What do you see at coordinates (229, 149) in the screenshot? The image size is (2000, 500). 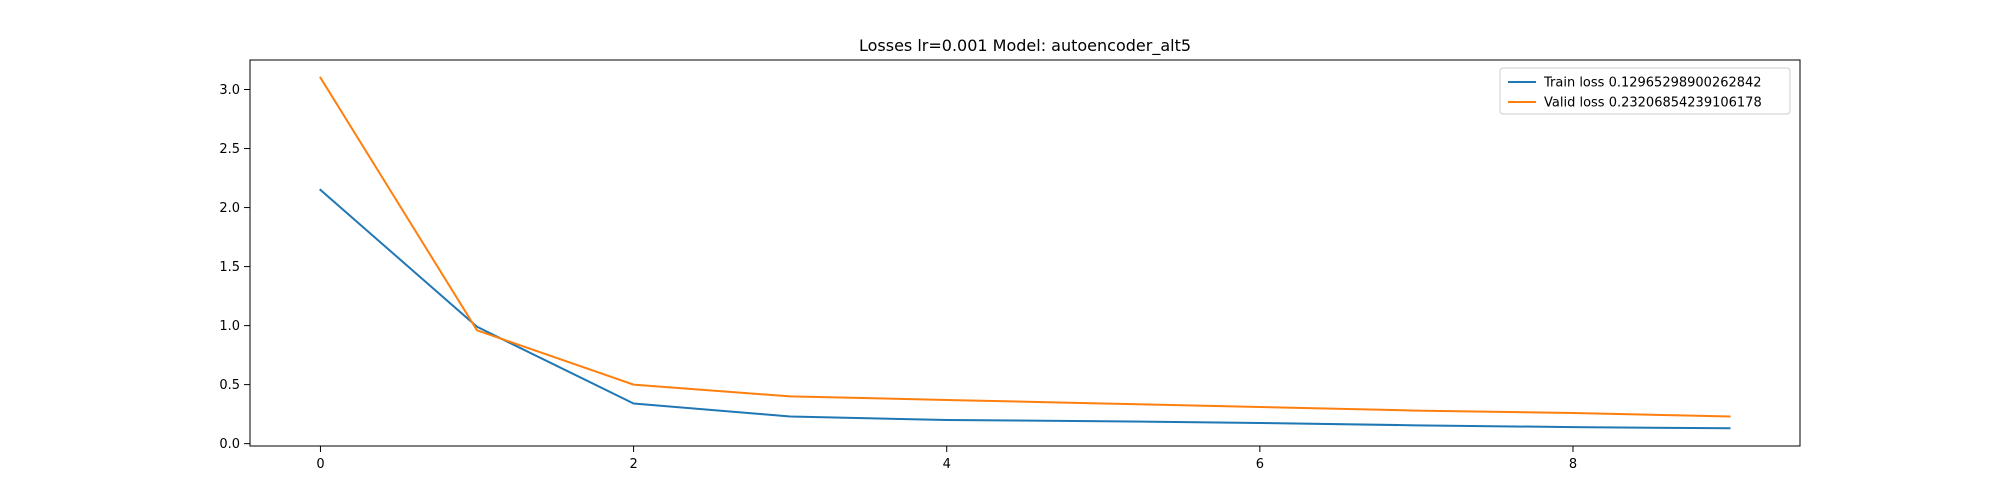 I see `y-tick-label: 2.5` at bounding box center [229, 149].